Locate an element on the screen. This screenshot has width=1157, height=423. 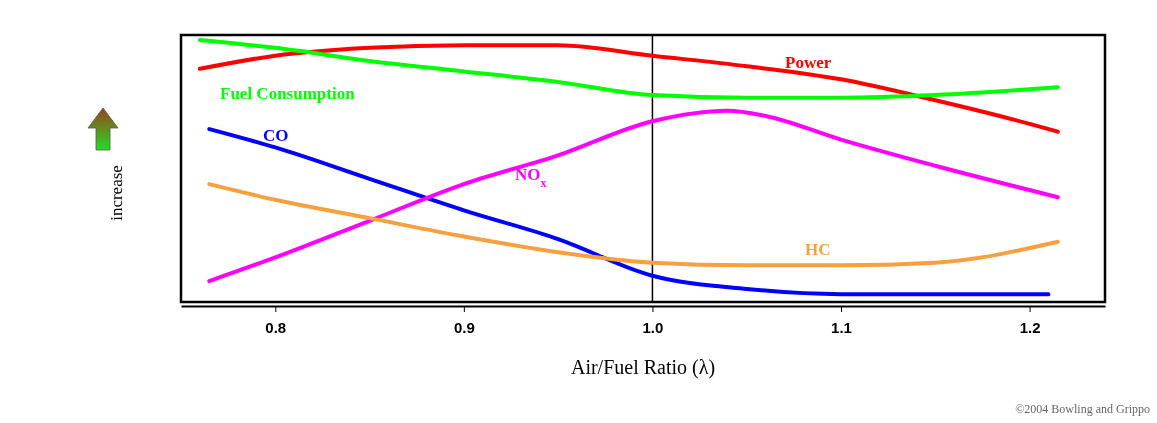
series-label: NO$_{x}$ is located at coordinates (531, 177).